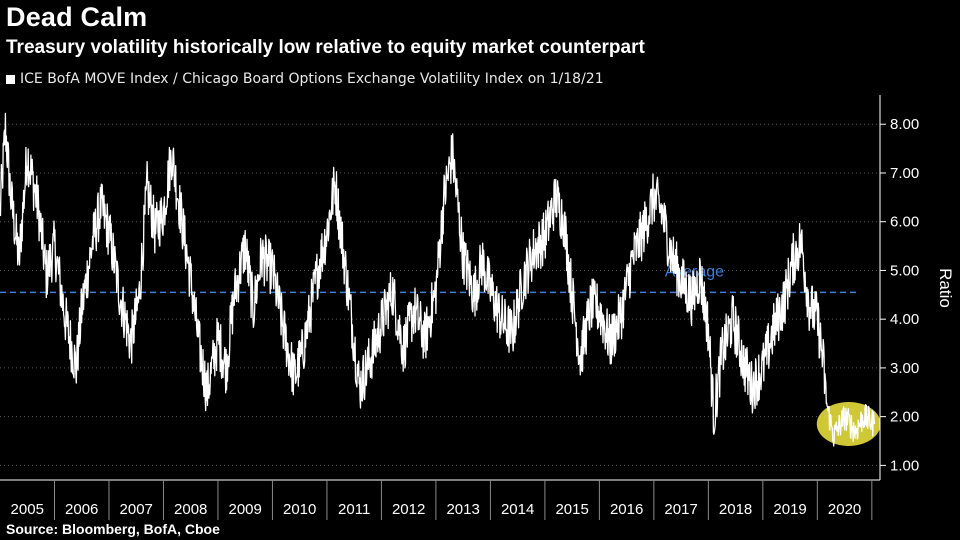 Image resolution: width=960 pixels, height=540 pixels. I want to click on y-tick-label: 6.00, so click(904, 222).